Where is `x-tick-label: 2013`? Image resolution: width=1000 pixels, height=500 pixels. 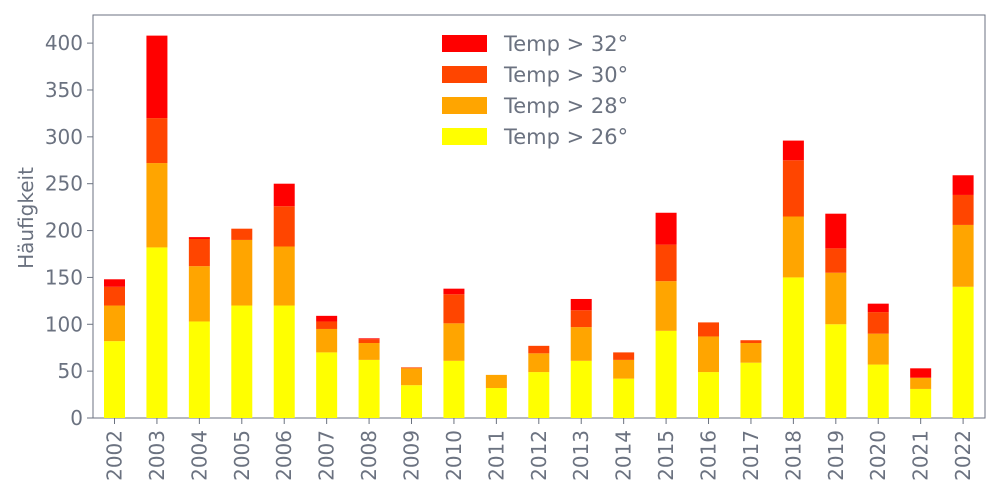 x-tick-label: 2013 is located at coordinates (581, 455).